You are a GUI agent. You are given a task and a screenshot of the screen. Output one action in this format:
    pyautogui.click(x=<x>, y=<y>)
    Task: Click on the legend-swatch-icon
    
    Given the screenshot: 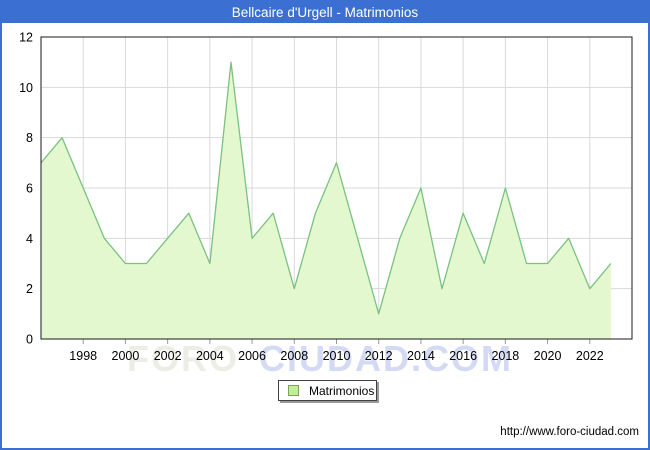 What is the action you would take?
    pyautogui.click(x=293, y=390)
    